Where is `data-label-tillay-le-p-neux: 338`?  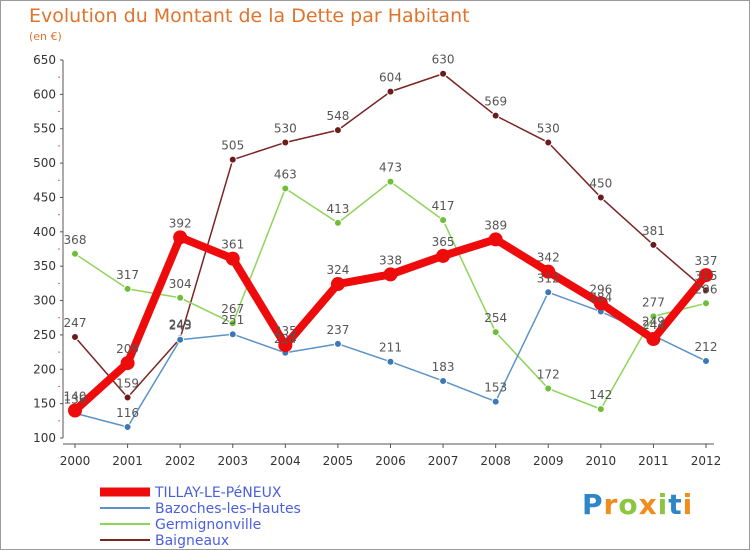
data-label-tillay-le-p-neux: 338 is located at coordinates (390, 260).